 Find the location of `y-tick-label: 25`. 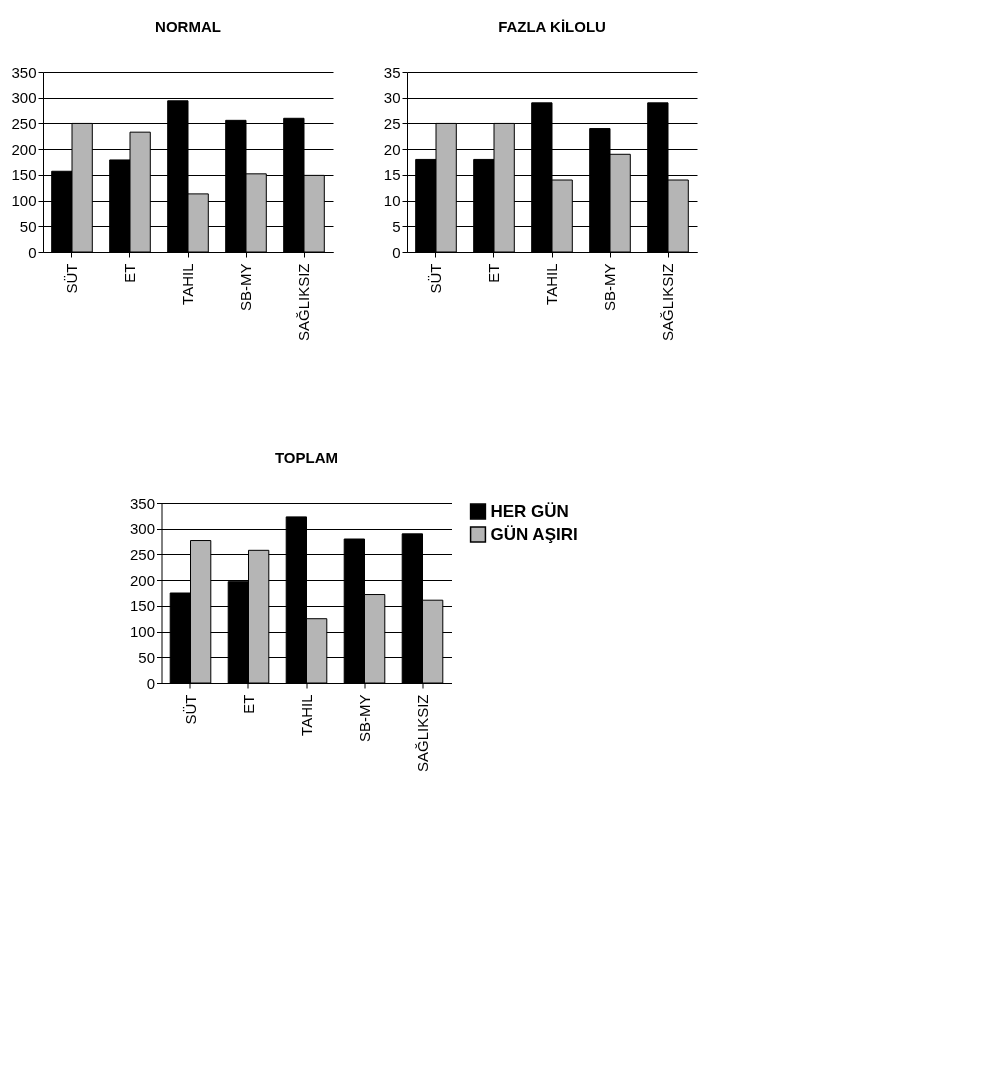

y-tick-label: 25 is located at coordinates (392, 123).